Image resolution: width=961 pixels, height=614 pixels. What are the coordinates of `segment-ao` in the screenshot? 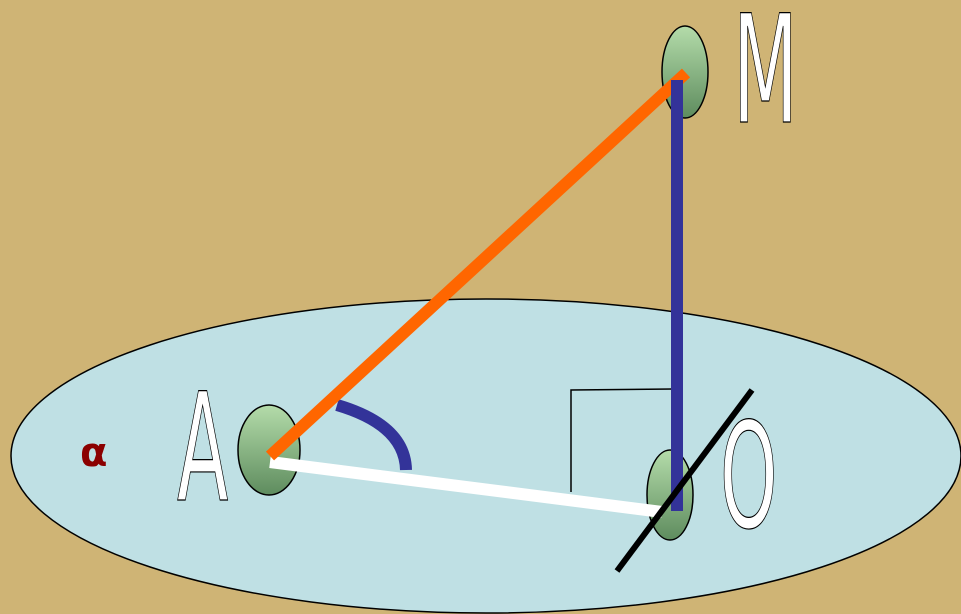 It's located at (466, 487).